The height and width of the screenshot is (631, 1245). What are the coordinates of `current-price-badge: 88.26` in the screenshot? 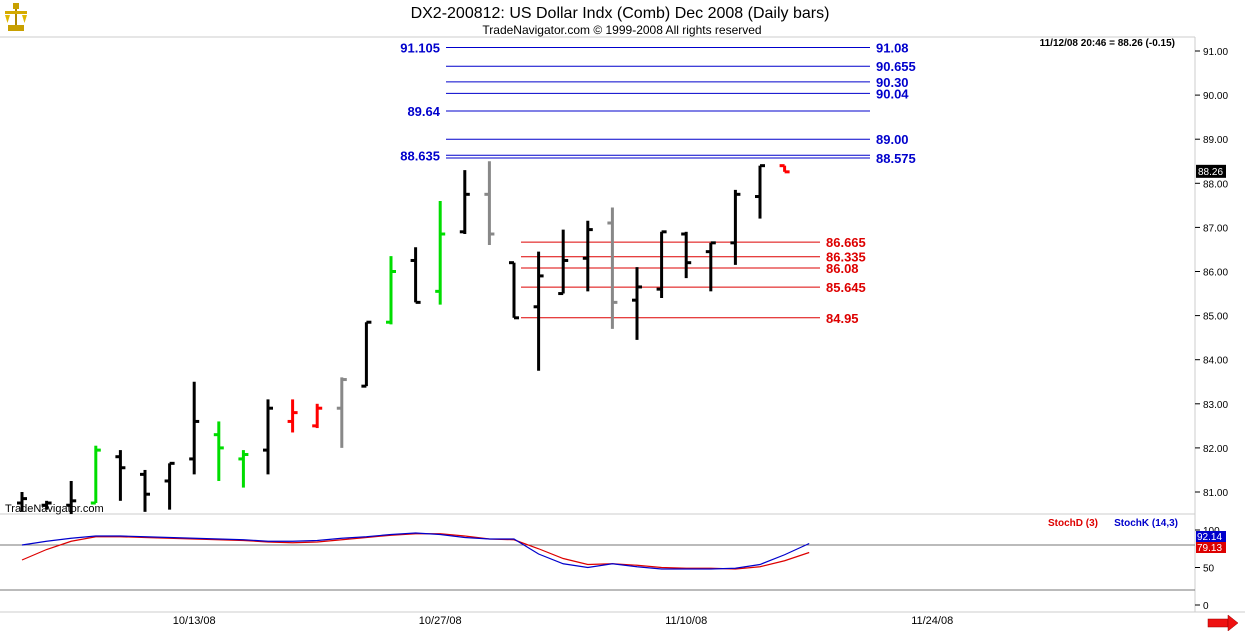 It's located at (1211, 171).